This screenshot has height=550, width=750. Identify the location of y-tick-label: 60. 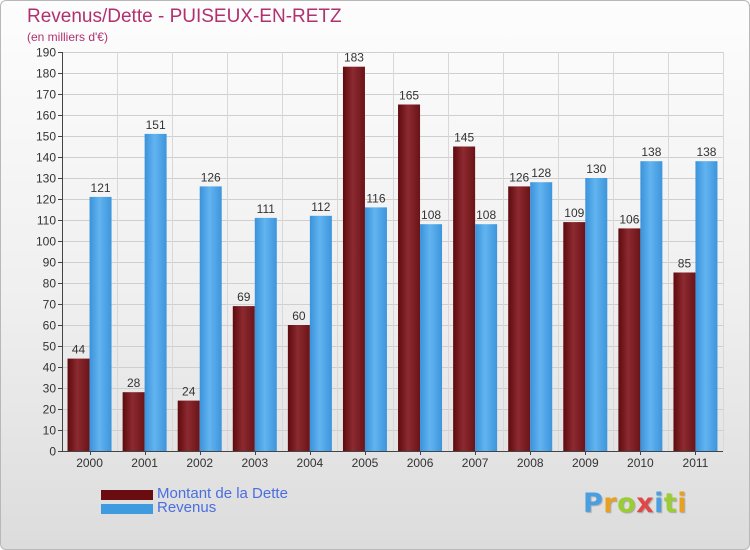
(50, 326).